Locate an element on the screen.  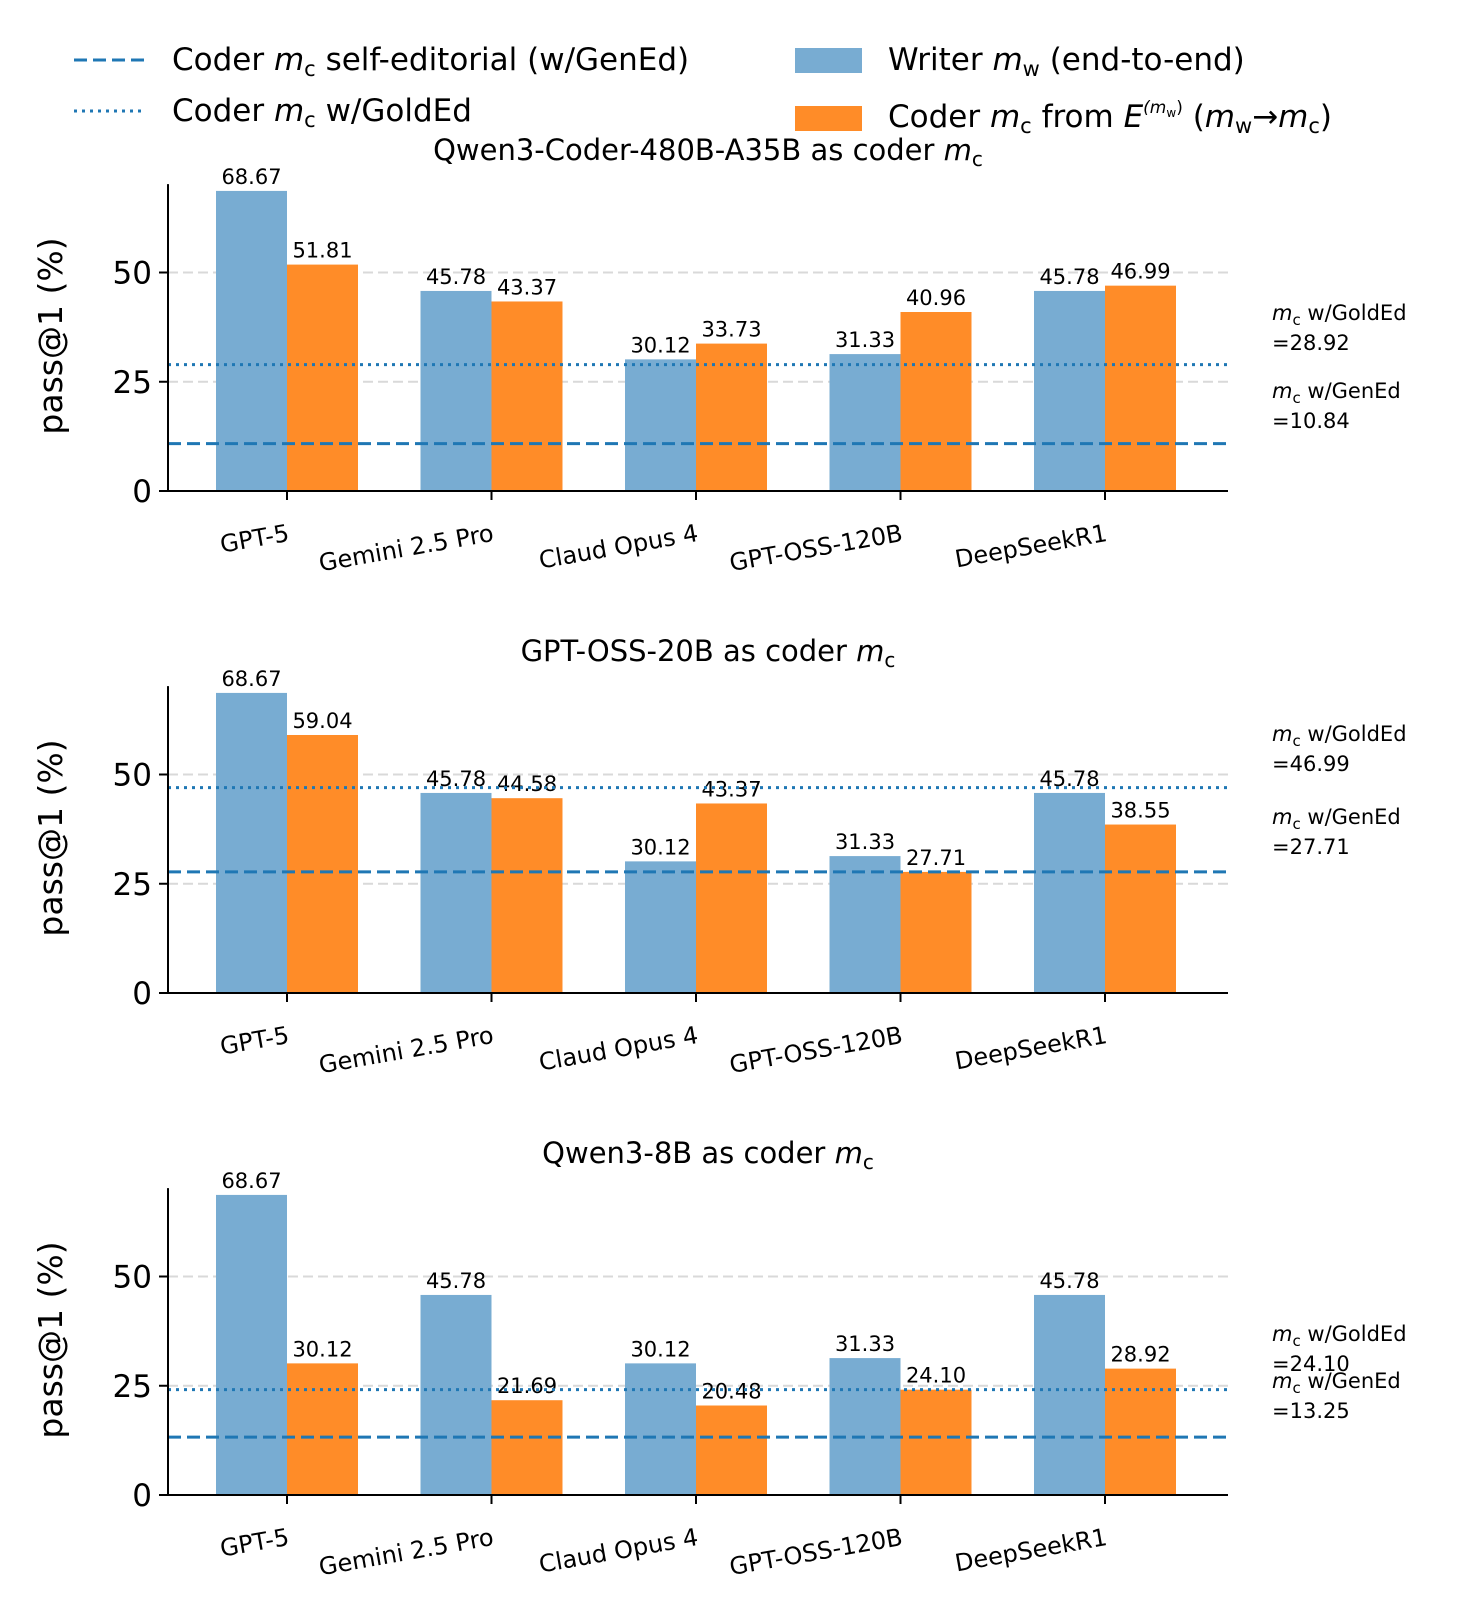
panel-title: Qwen3-Coder-480B-A35B as coder mc is located at coordinates (708, 152).